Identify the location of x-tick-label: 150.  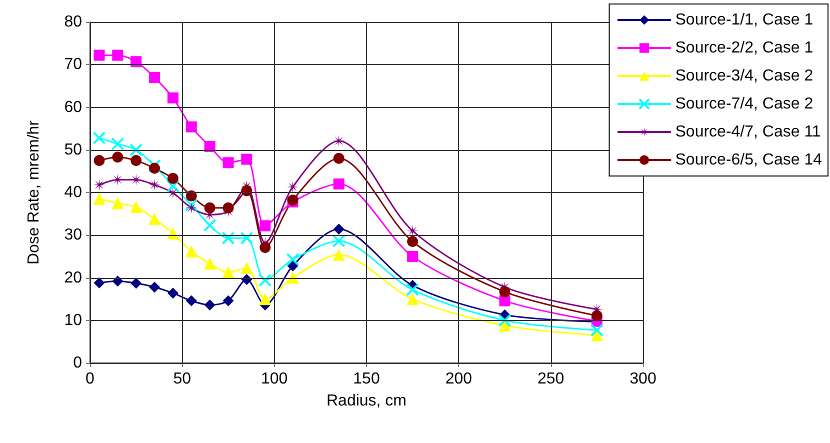
(366, 379).